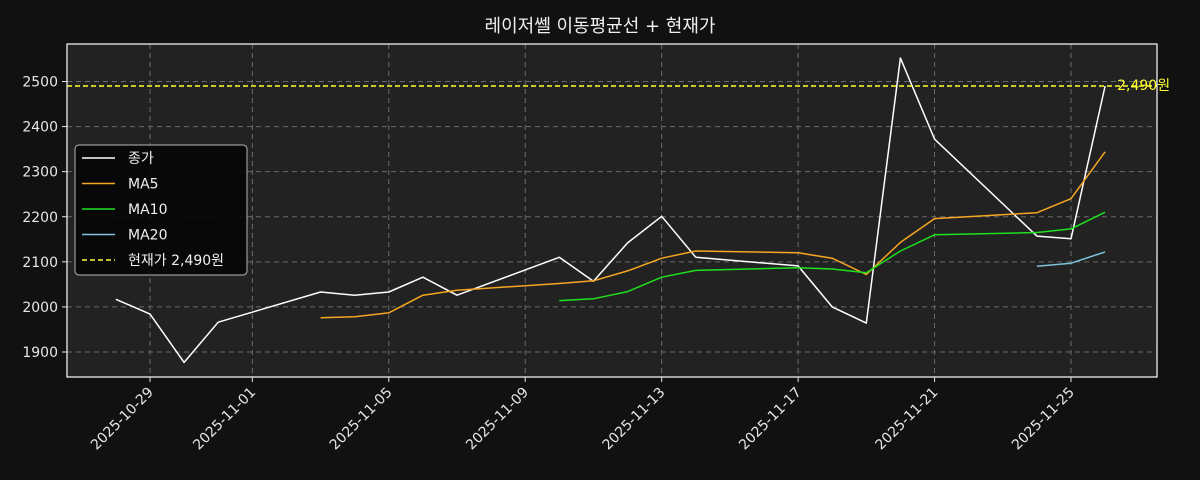 This screenshot has width=1200, height=480. What do you see at coordinates (141, 159) in the screenshot?
I see `legend-label: 종가` at bounding box center [141, 159].